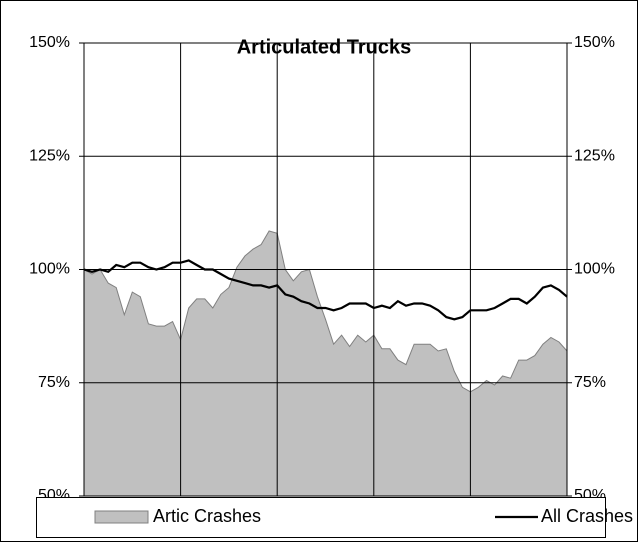  What do you see at coordinates (121, 517) in the screenshot?
I see `legend-swatch` at bounding box center [121, 517].